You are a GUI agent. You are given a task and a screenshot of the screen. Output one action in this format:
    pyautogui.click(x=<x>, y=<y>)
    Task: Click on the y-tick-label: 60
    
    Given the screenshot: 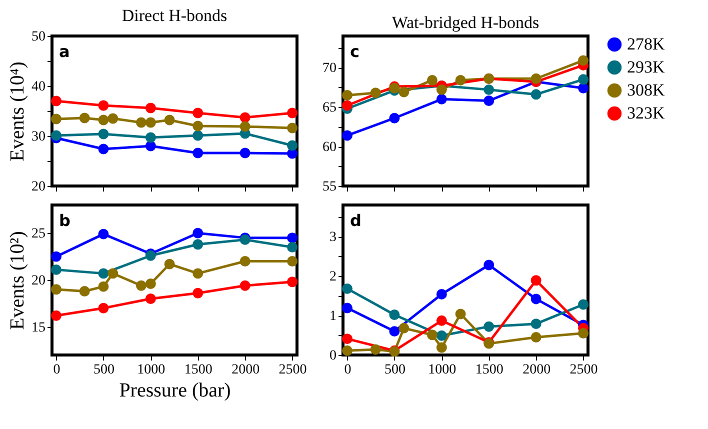 What is the action you would take?
    pyautogui.click(x=329, y=148)
    